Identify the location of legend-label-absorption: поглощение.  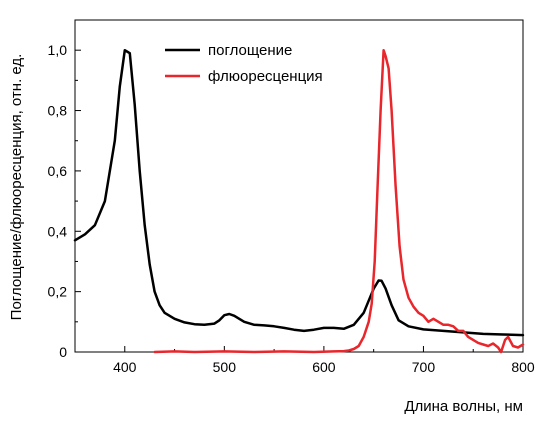
(250, 50).